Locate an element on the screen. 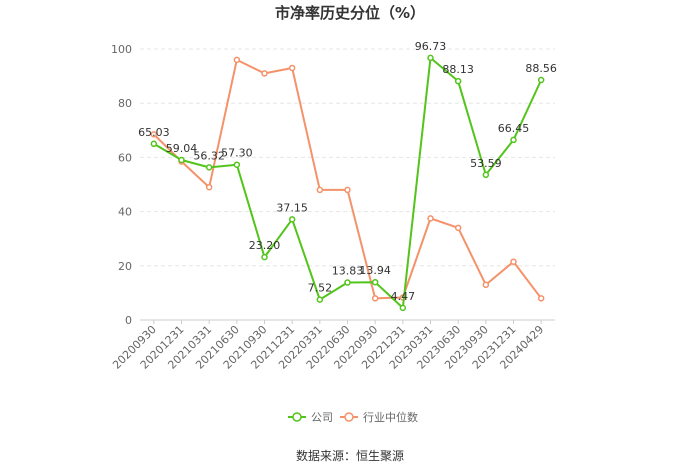 The image size is (700, 473). y-tick-label: 20 is located at coordinates (125, 266).